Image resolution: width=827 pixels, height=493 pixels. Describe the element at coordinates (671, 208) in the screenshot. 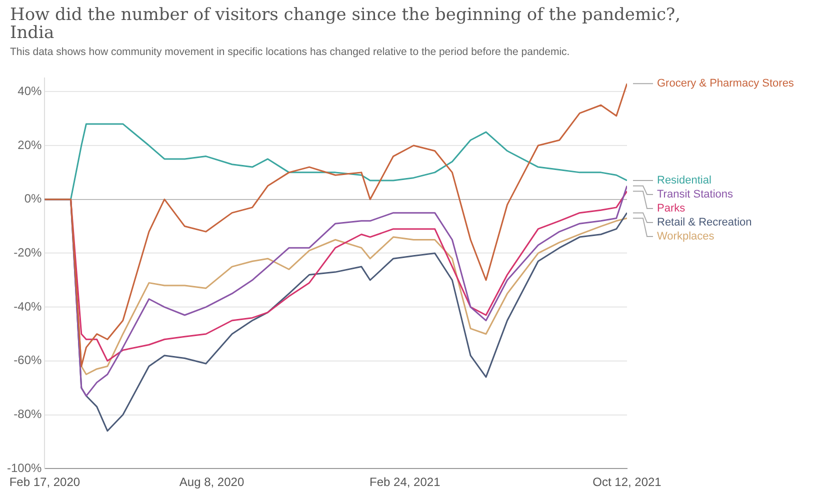

I see `text: Parks` at that location.